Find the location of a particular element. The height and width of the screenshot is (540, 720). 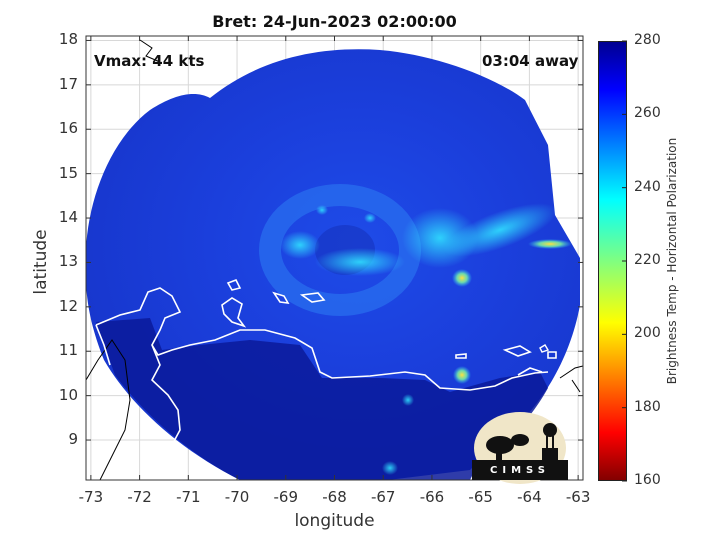

colorbar-frame is located at coordinates (612, 261).